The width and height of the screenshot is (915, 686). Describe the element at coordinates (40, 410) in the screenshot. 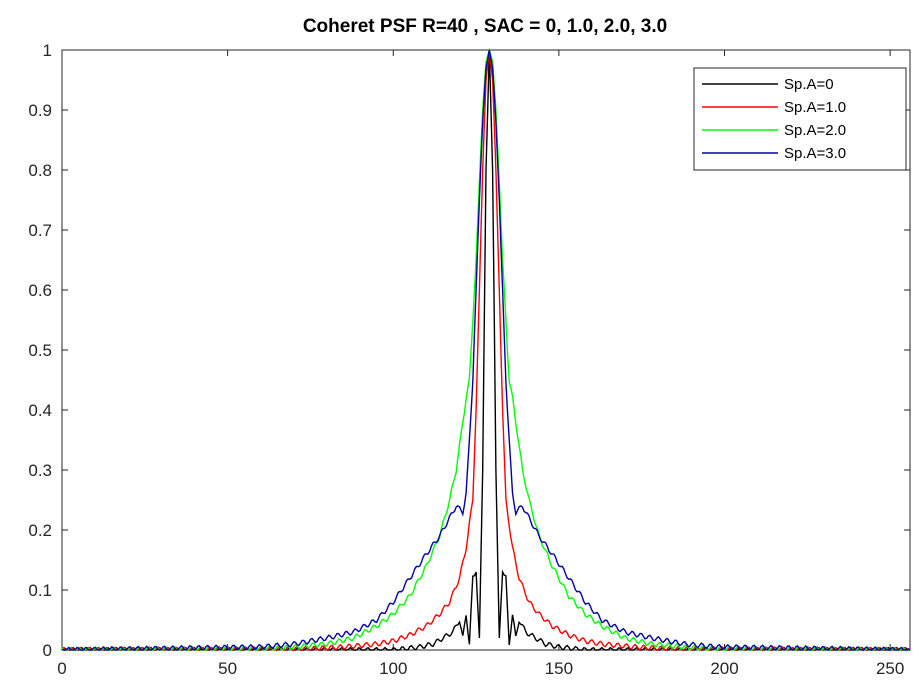

I see `y-tick-label: 0.4` at that location.